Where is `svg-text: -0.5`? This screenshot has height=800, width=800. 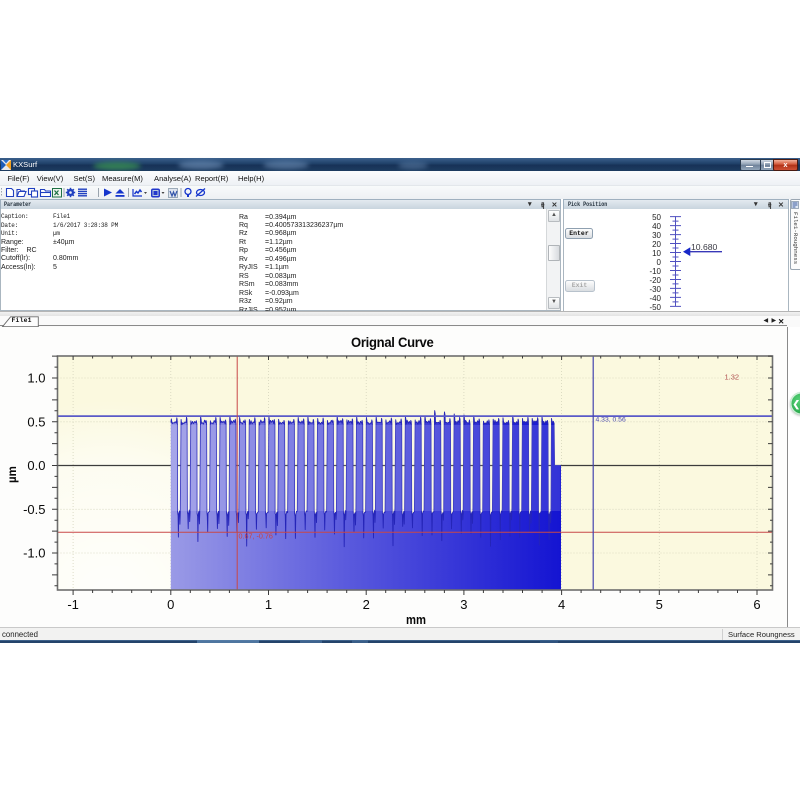
svg-text: -0.5 is located at coordinates (34, 509).